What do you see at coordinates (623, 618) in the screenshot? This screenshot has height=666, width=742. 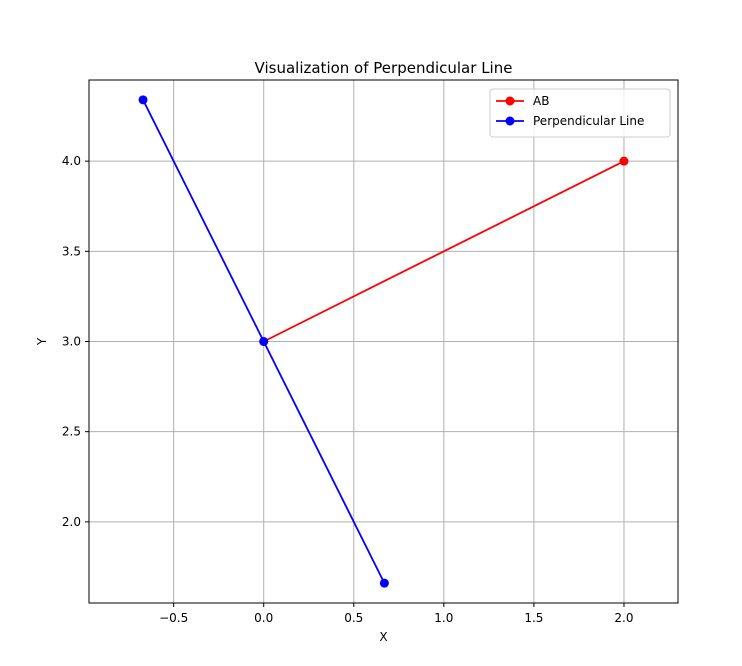 I see `x-tick-label: 2.0` at bounding box center [623, 618].